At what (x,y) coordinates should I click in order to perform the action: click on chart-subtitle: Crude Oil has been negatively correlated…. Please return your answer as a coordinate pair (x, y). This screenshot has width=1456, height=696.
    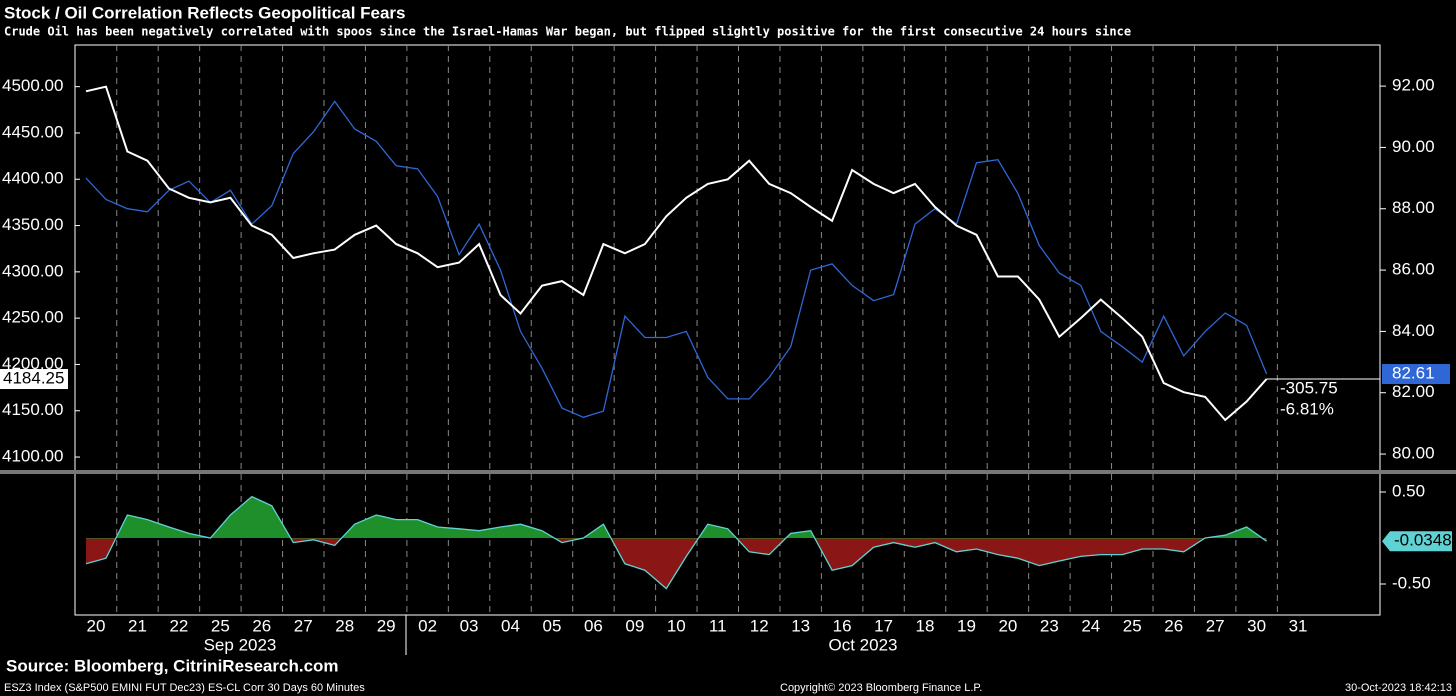
    Looking at the image, I should click on (567, 32).